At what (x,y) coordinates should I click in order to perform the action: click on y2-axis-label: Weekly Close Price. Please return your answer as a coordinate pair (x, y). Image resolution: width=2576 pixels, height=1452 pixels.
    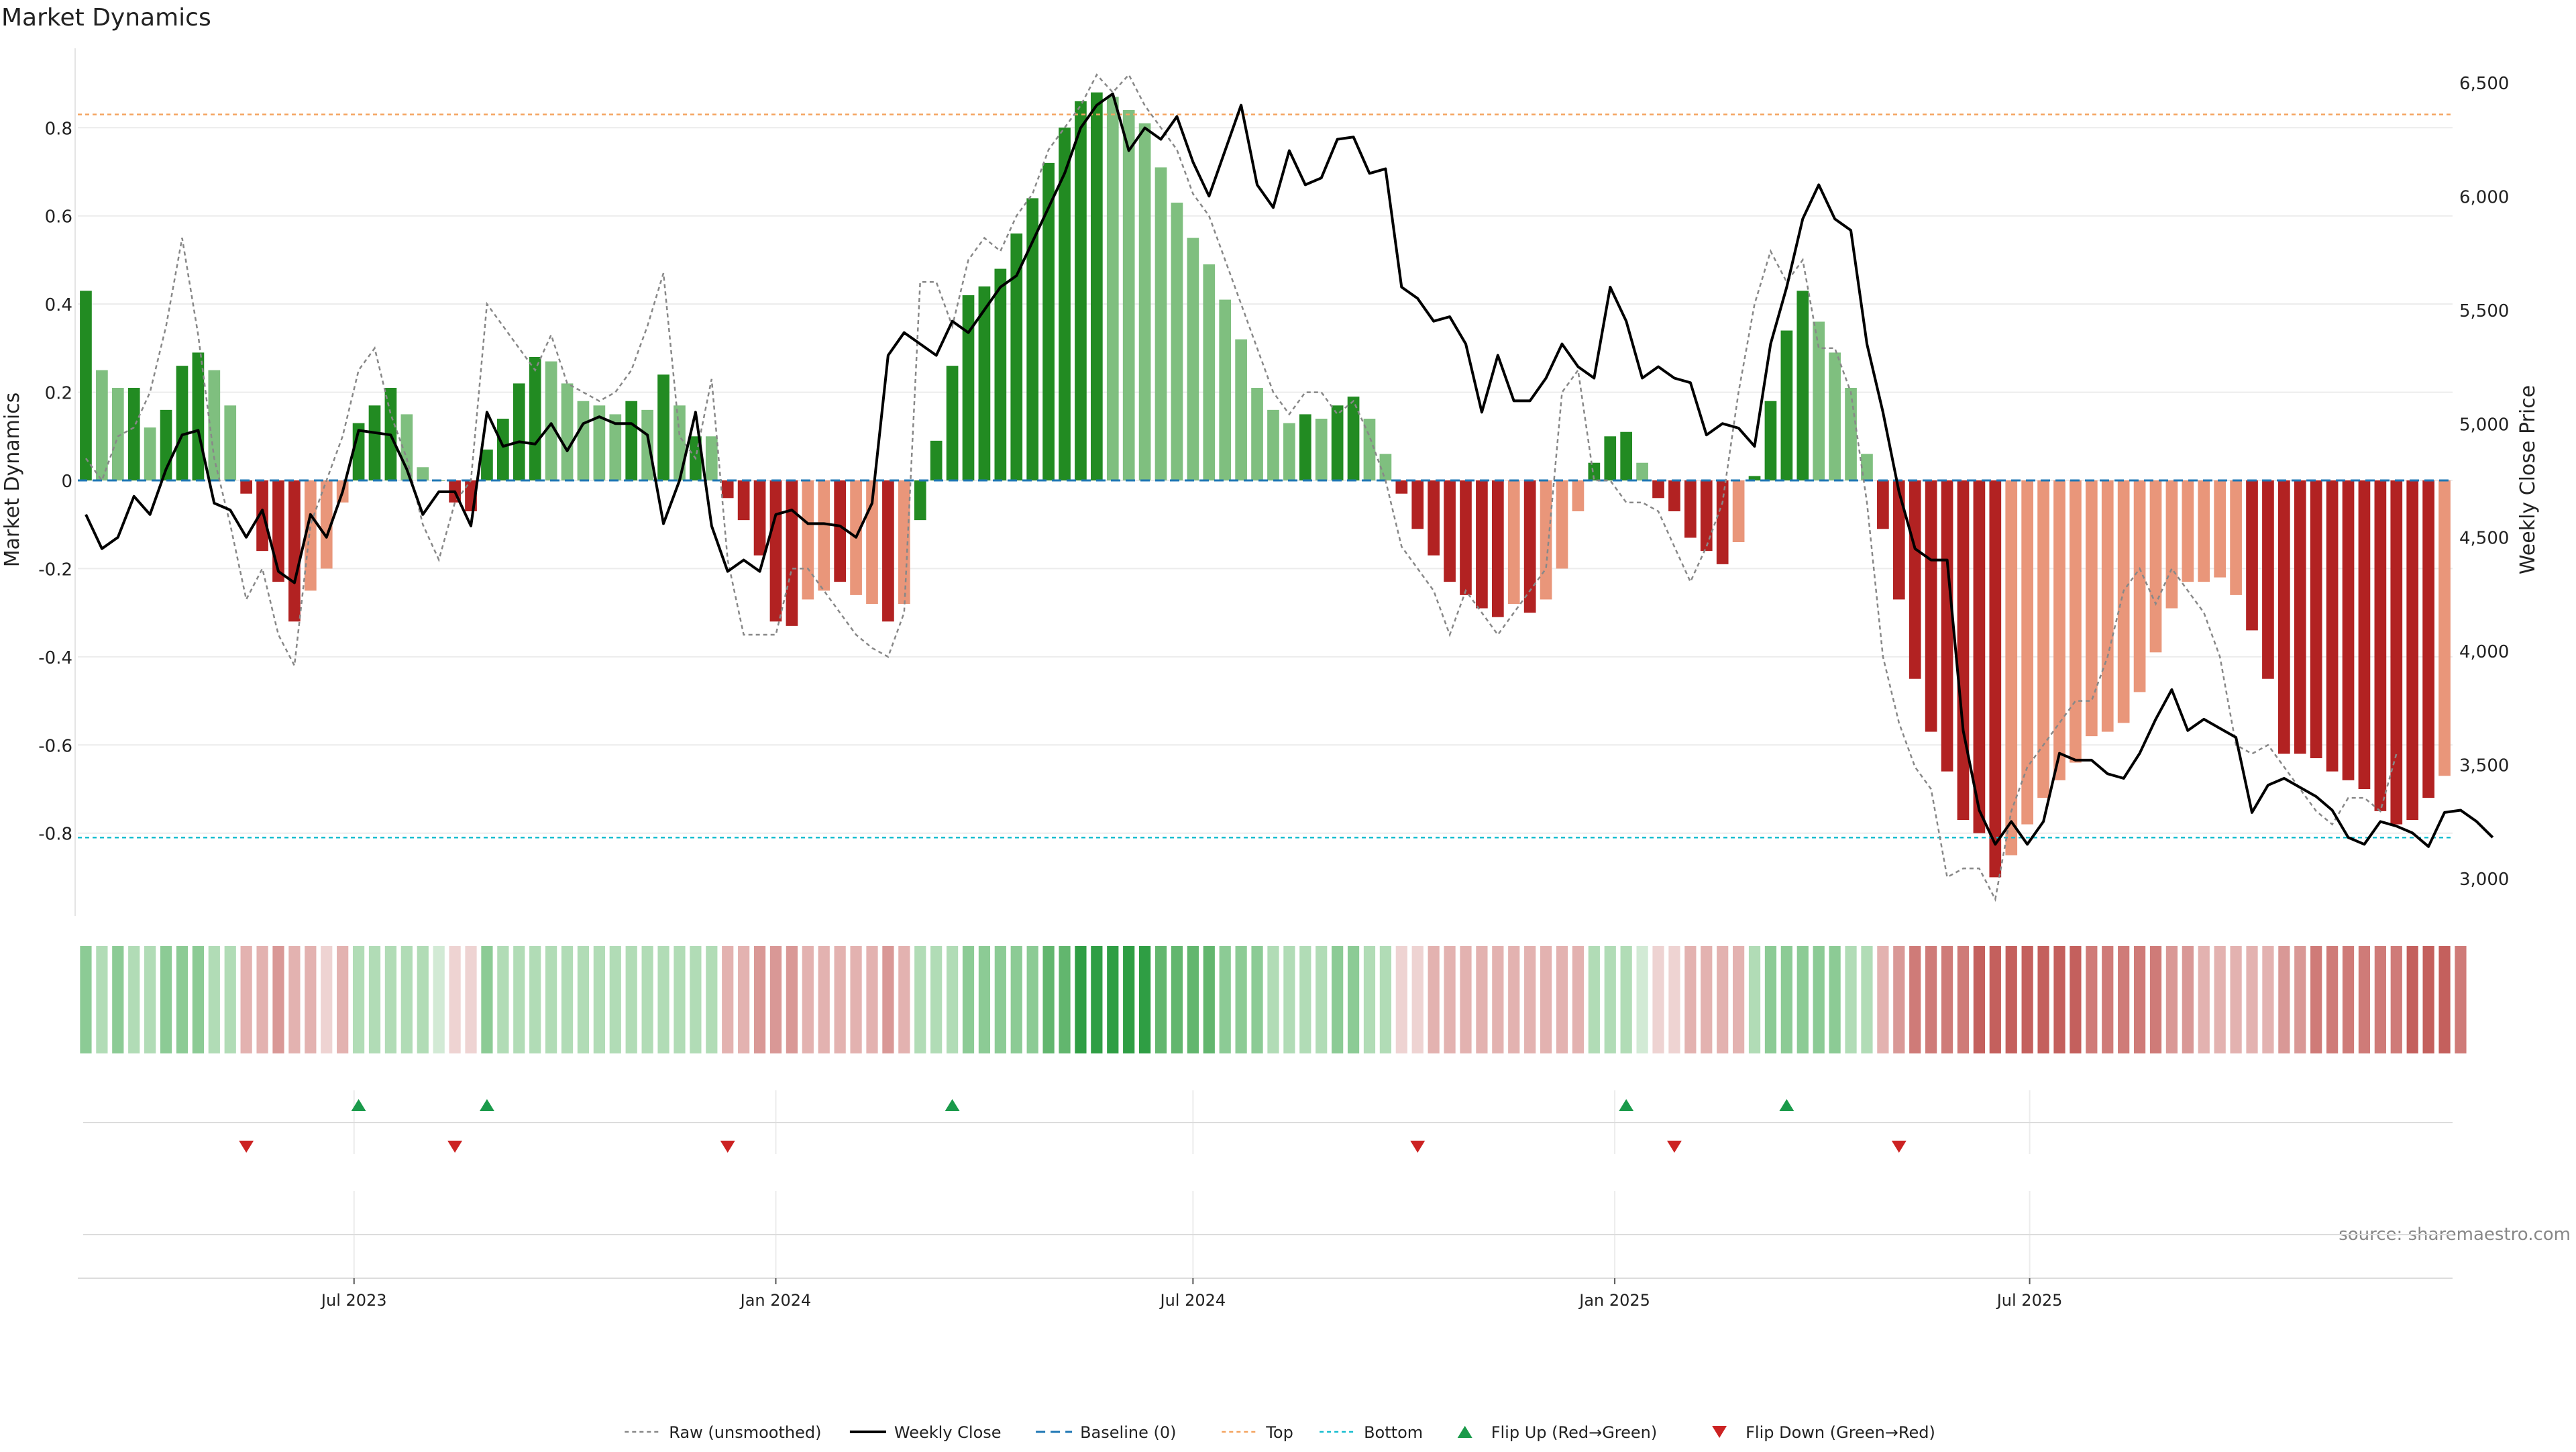
    Looking at the image, I should click on (2528, 480).